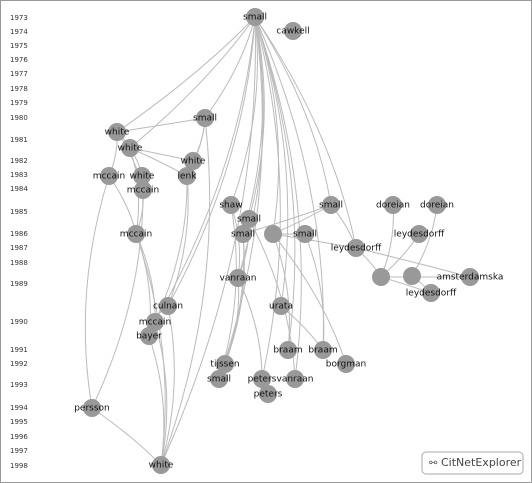  I want to click on year-label: 1997, so click(19, 451).